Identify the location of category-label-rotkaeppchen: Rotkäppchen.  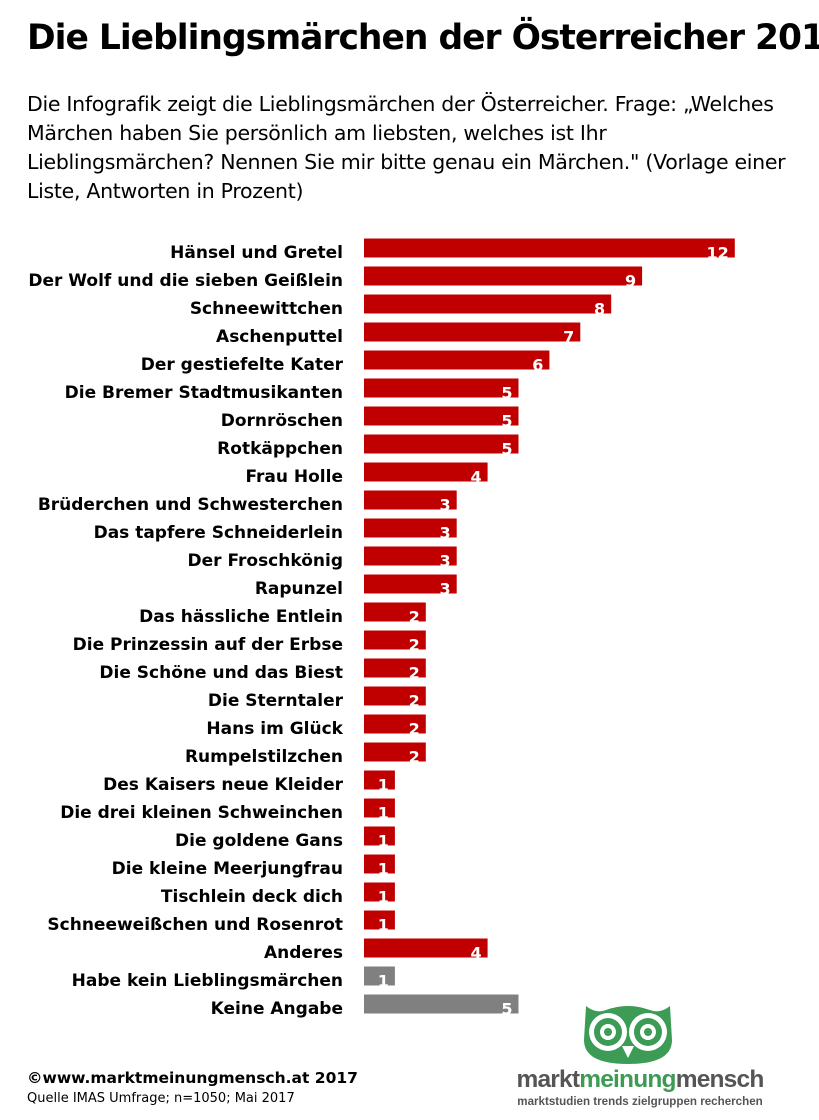
(280, 449).